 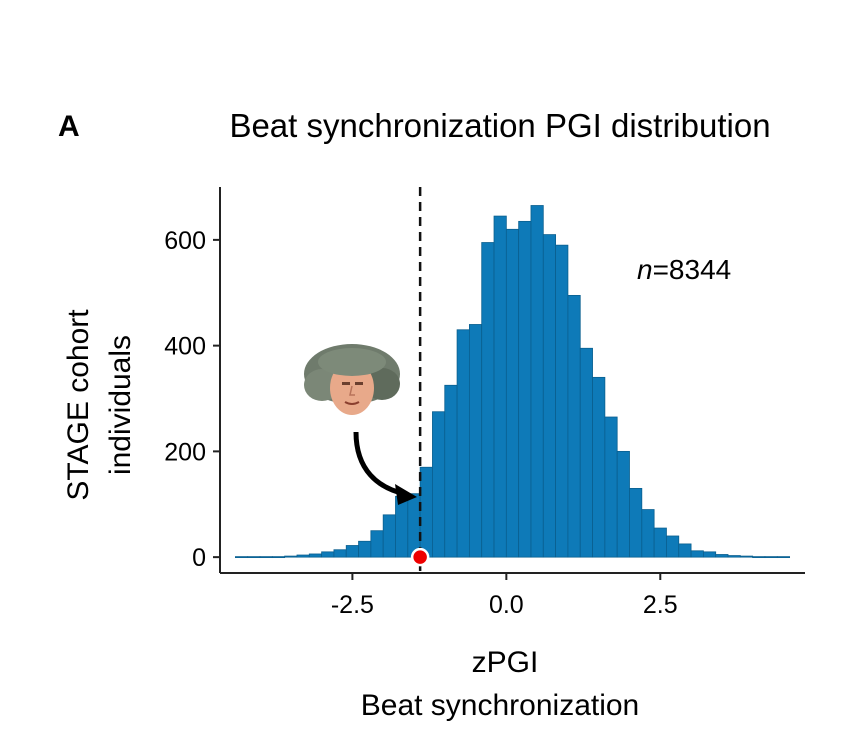 What do you see at coordinates (660, 605) in the screenshot?
I see `x-tick-label: 2.5` at bounding box center [660, 605].